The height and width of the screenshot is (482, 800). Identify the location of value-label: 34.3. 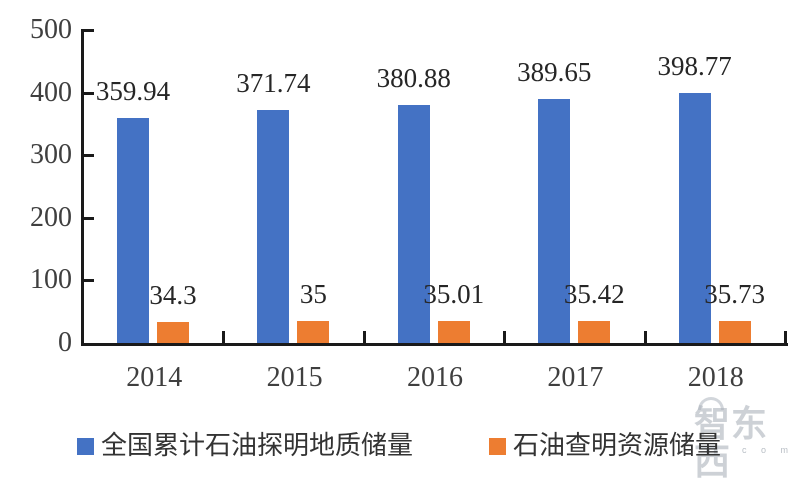
(173, 294).